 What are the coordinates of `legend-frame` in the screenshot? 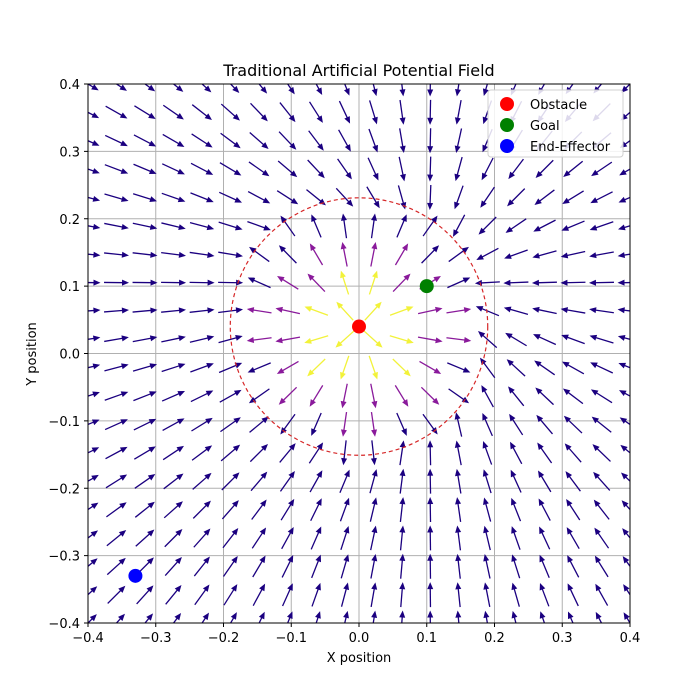 It's located at (555, 123).